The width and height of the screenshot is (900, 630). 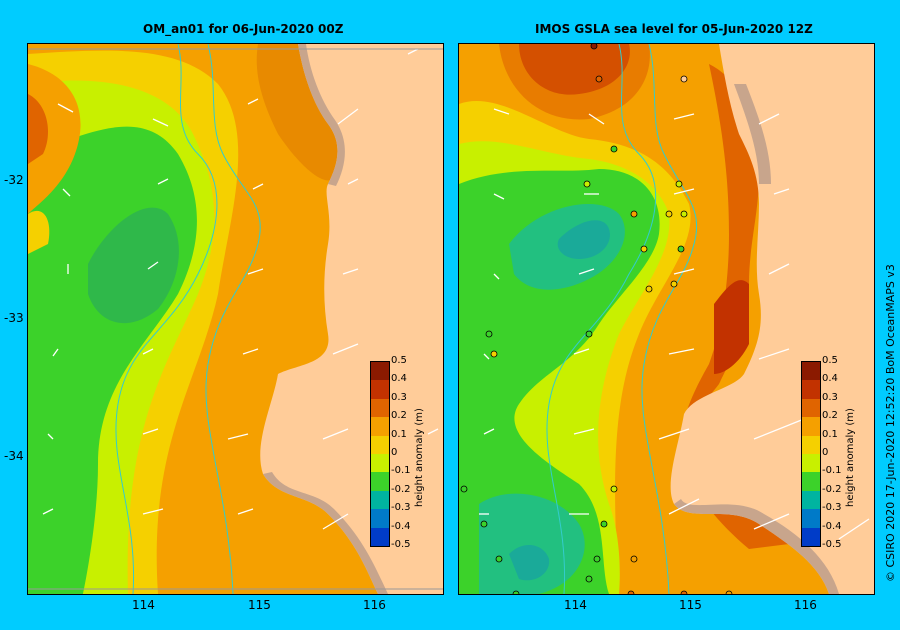 I want to click on y-tick-label: -34, so click(x=14, y=456).